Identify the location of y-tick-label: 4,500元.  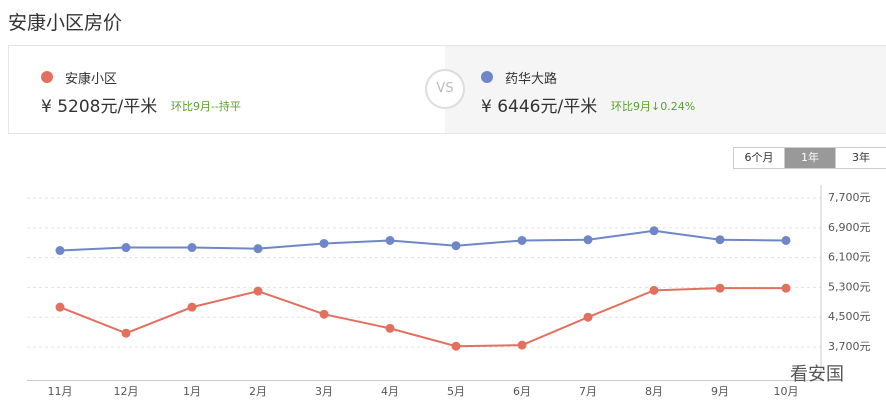
(849, 316).